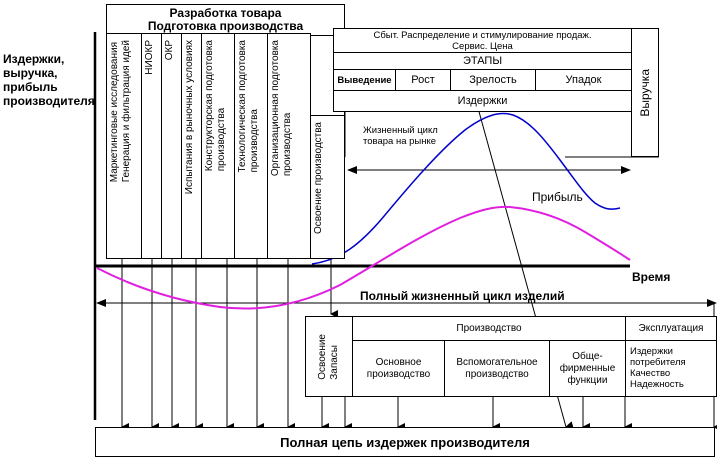  I want to click on dev-col-mastering: Освоение производства, so click(327, 187).